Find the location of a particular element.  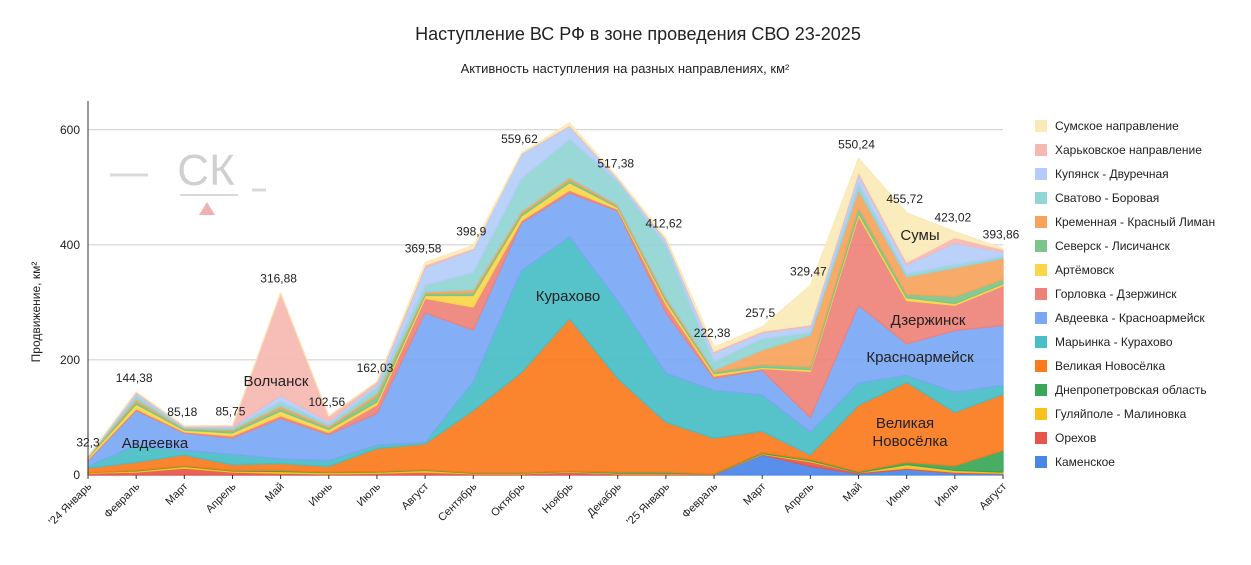

total-label: 412,62 is located at coordinates (664, 224).